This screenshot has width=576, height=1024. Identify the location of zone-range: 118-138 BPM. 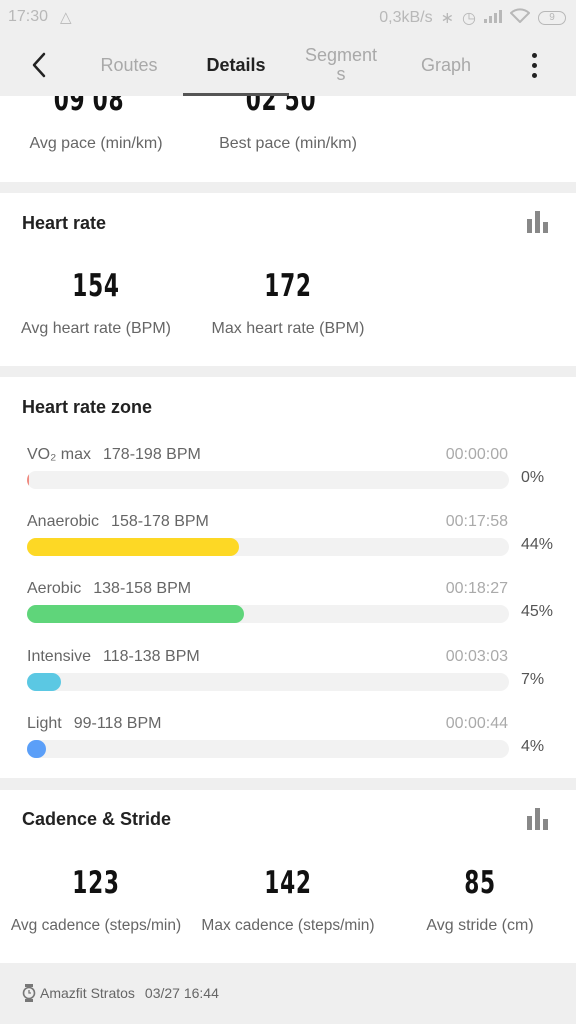
(151, 656).